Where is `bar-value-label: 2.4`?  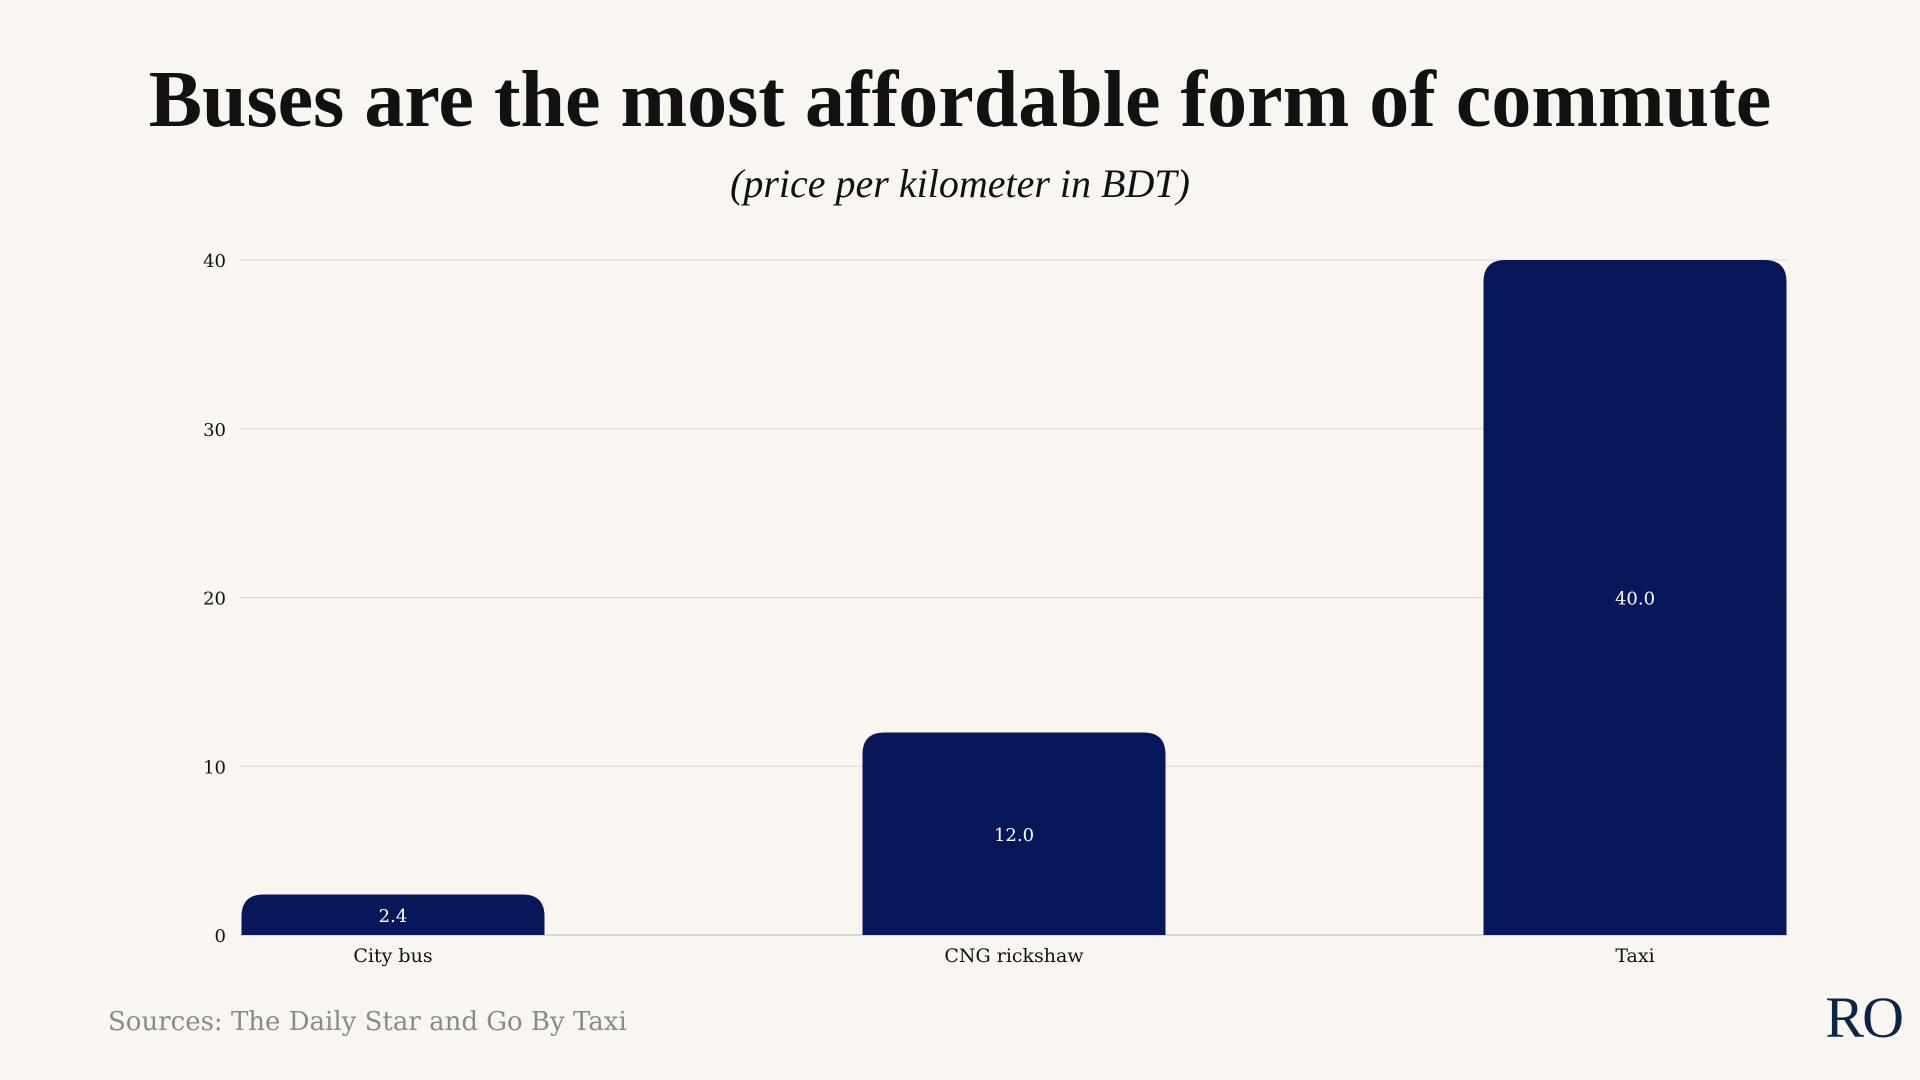 bar-value-label: 2.4 is located at coordinates (393, 916).